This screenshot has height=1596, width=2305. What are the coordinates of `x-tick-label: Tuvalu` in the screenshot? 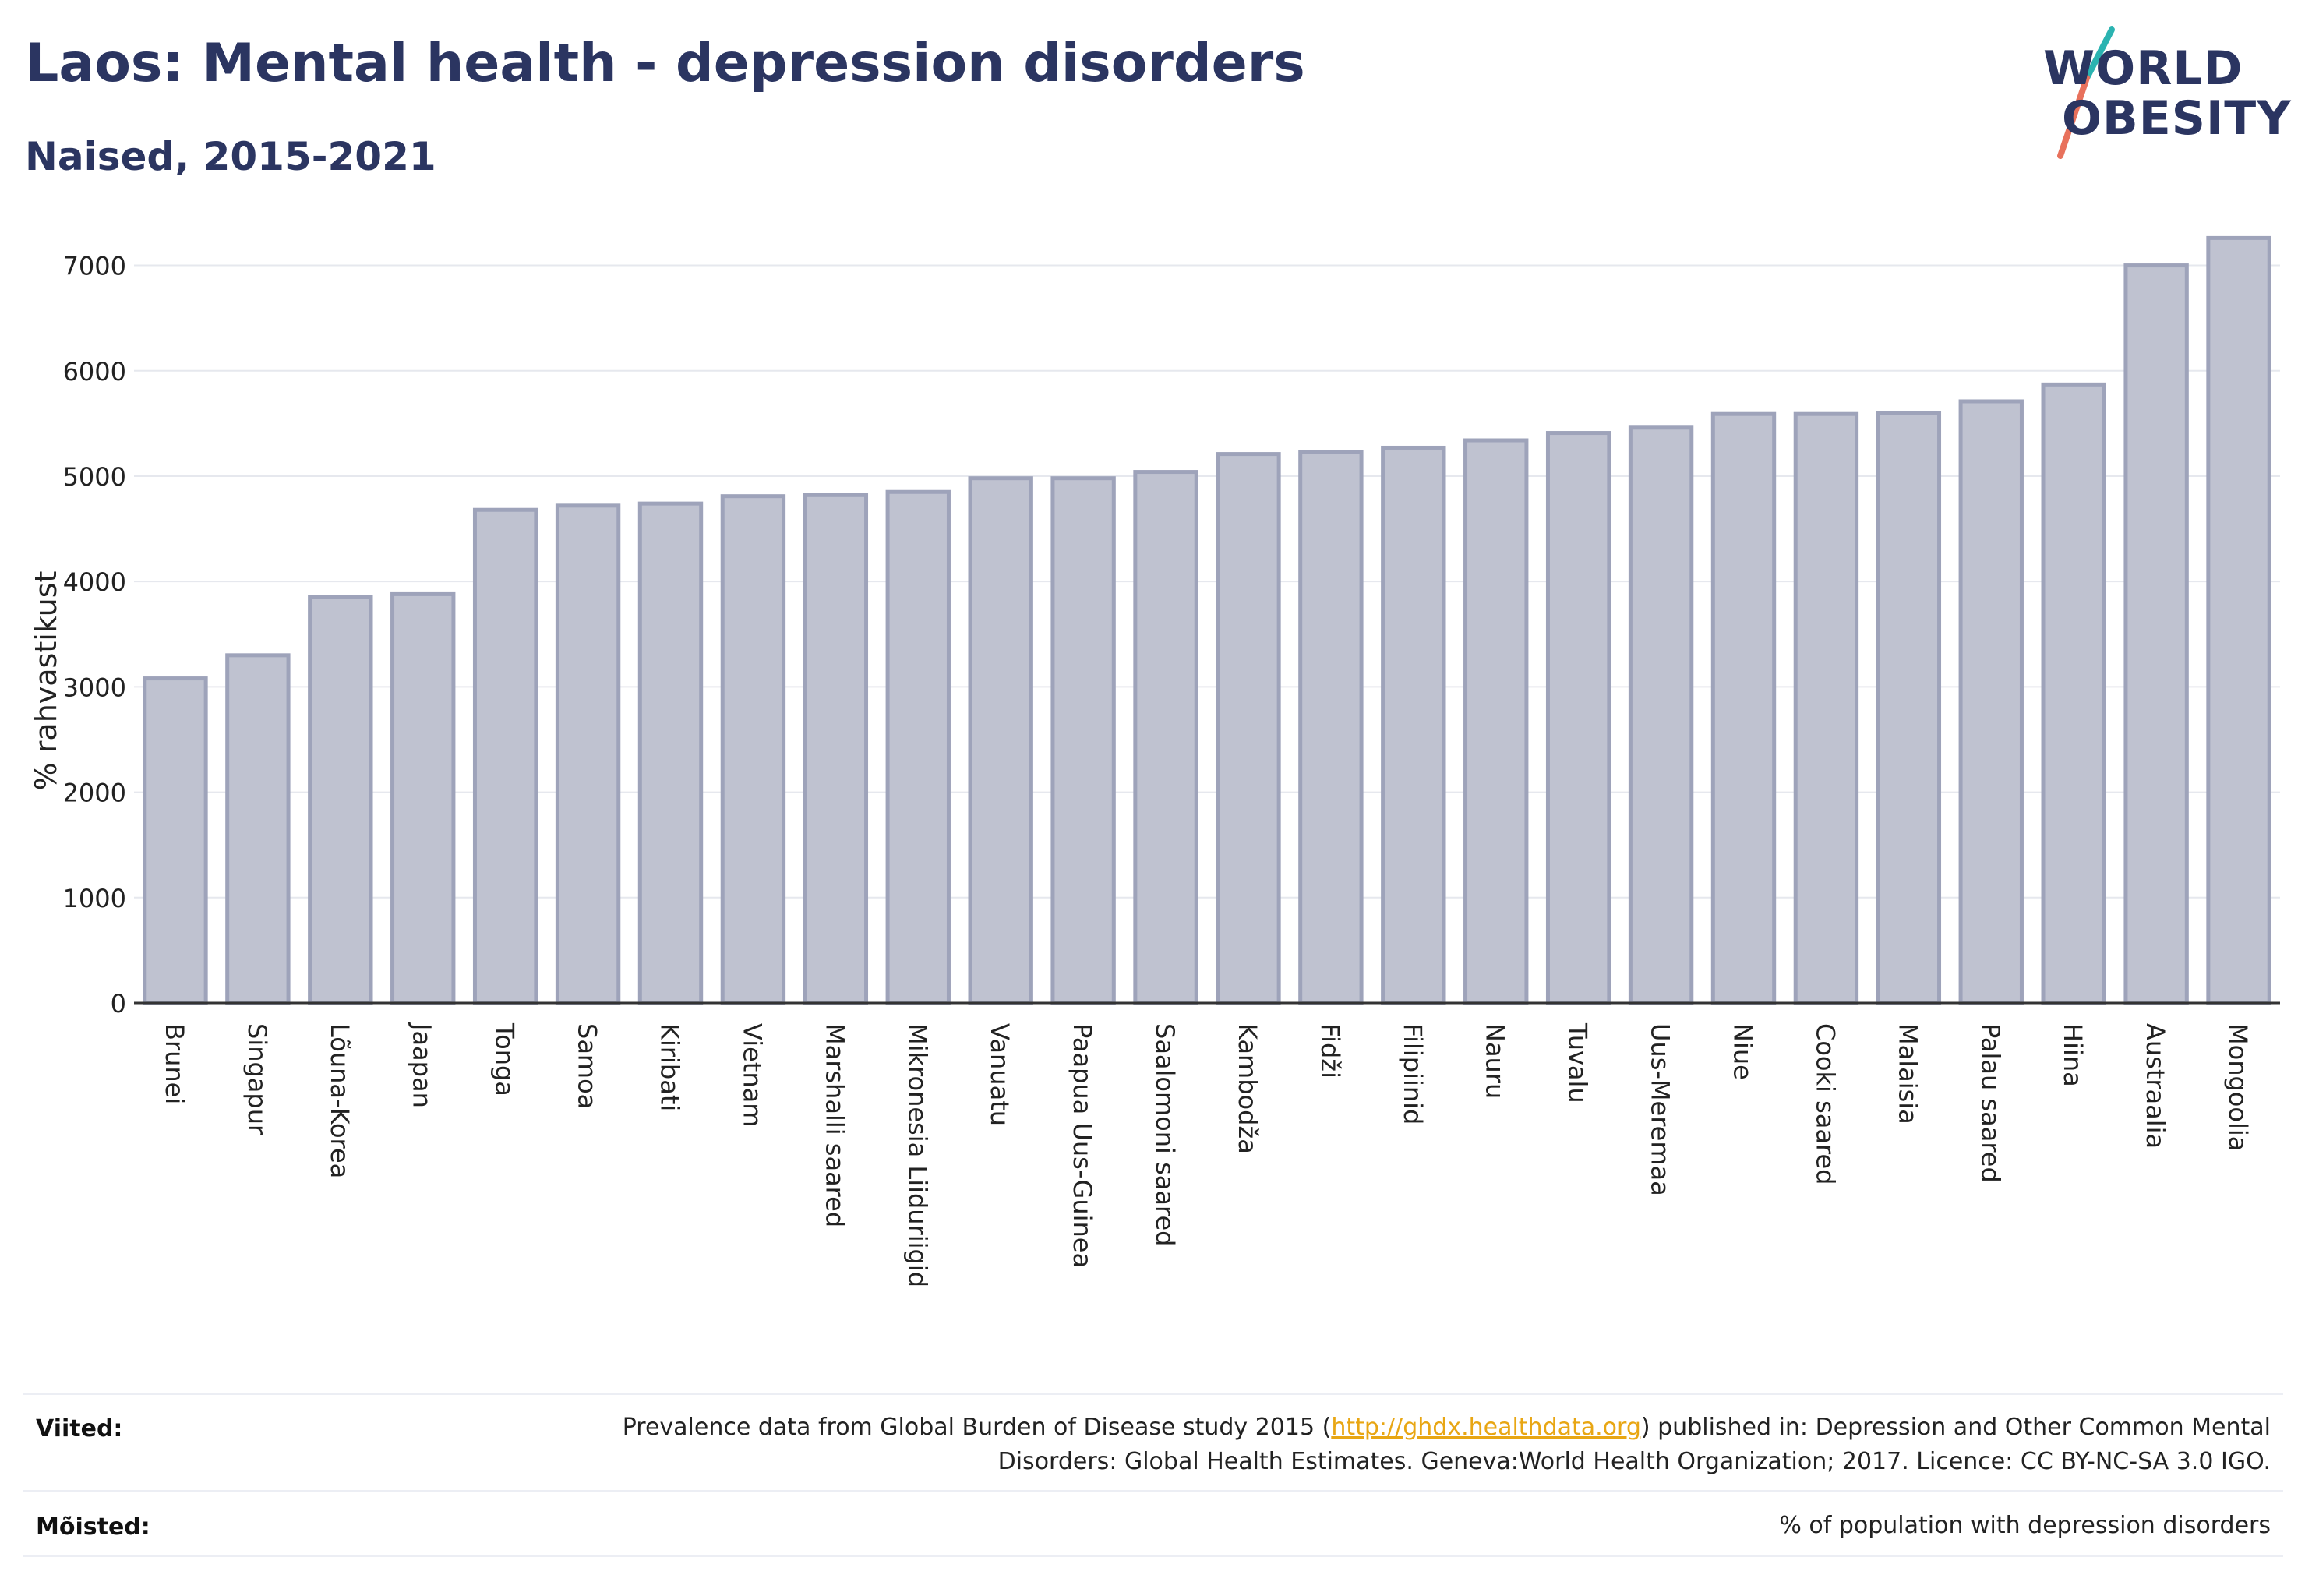 It's located at (1578, 1062).